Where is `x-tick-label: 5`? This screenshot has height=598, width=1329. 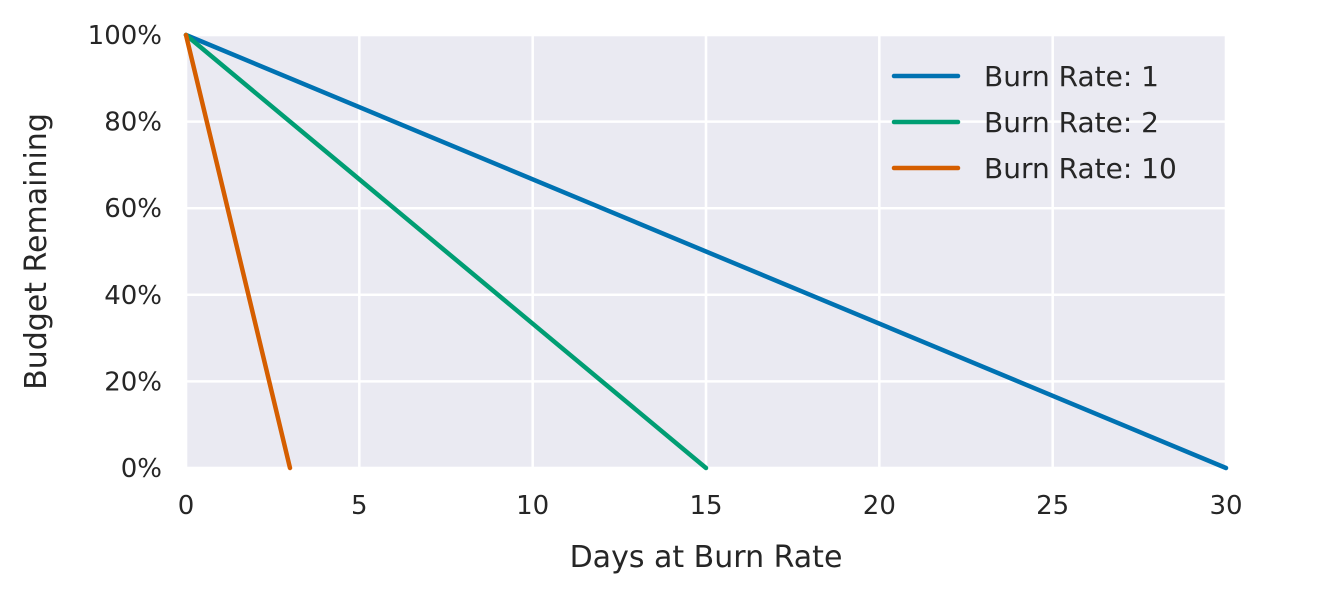 x-tick-label: 5 is located at coordinates (359, 506).